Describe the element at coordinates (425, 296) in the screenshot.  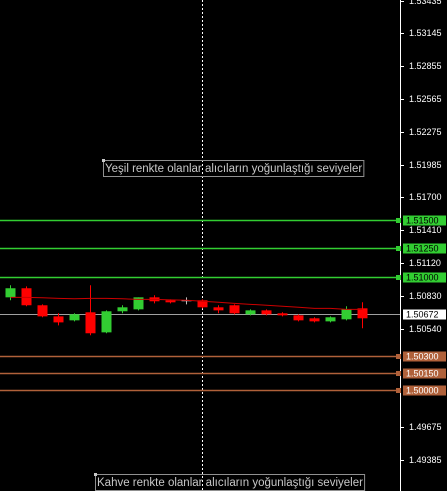
I see `y-tick-label: 1.50830` at that location.